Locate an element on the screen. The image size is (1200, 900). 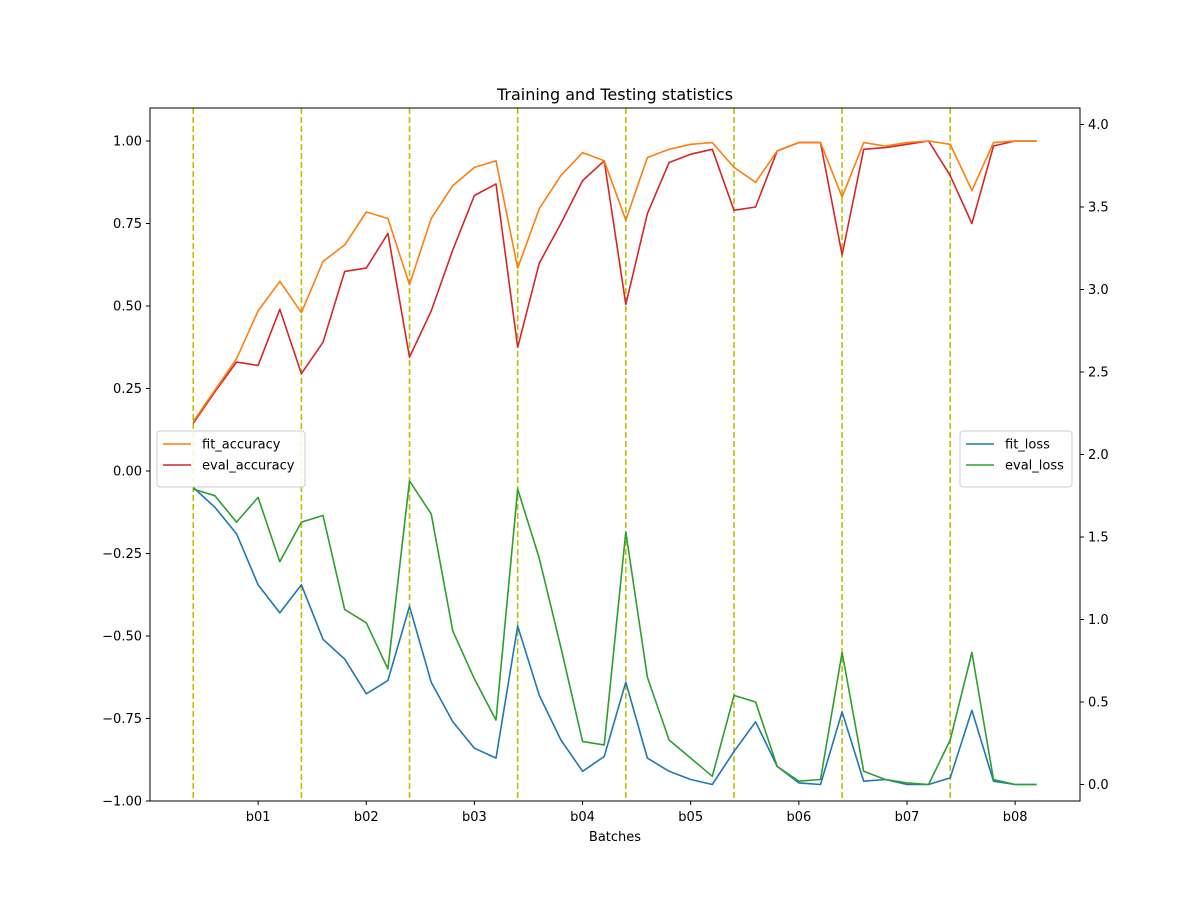
legend-label-fit-accuracy: fit_accuracy is located at coordinates (241, 445).